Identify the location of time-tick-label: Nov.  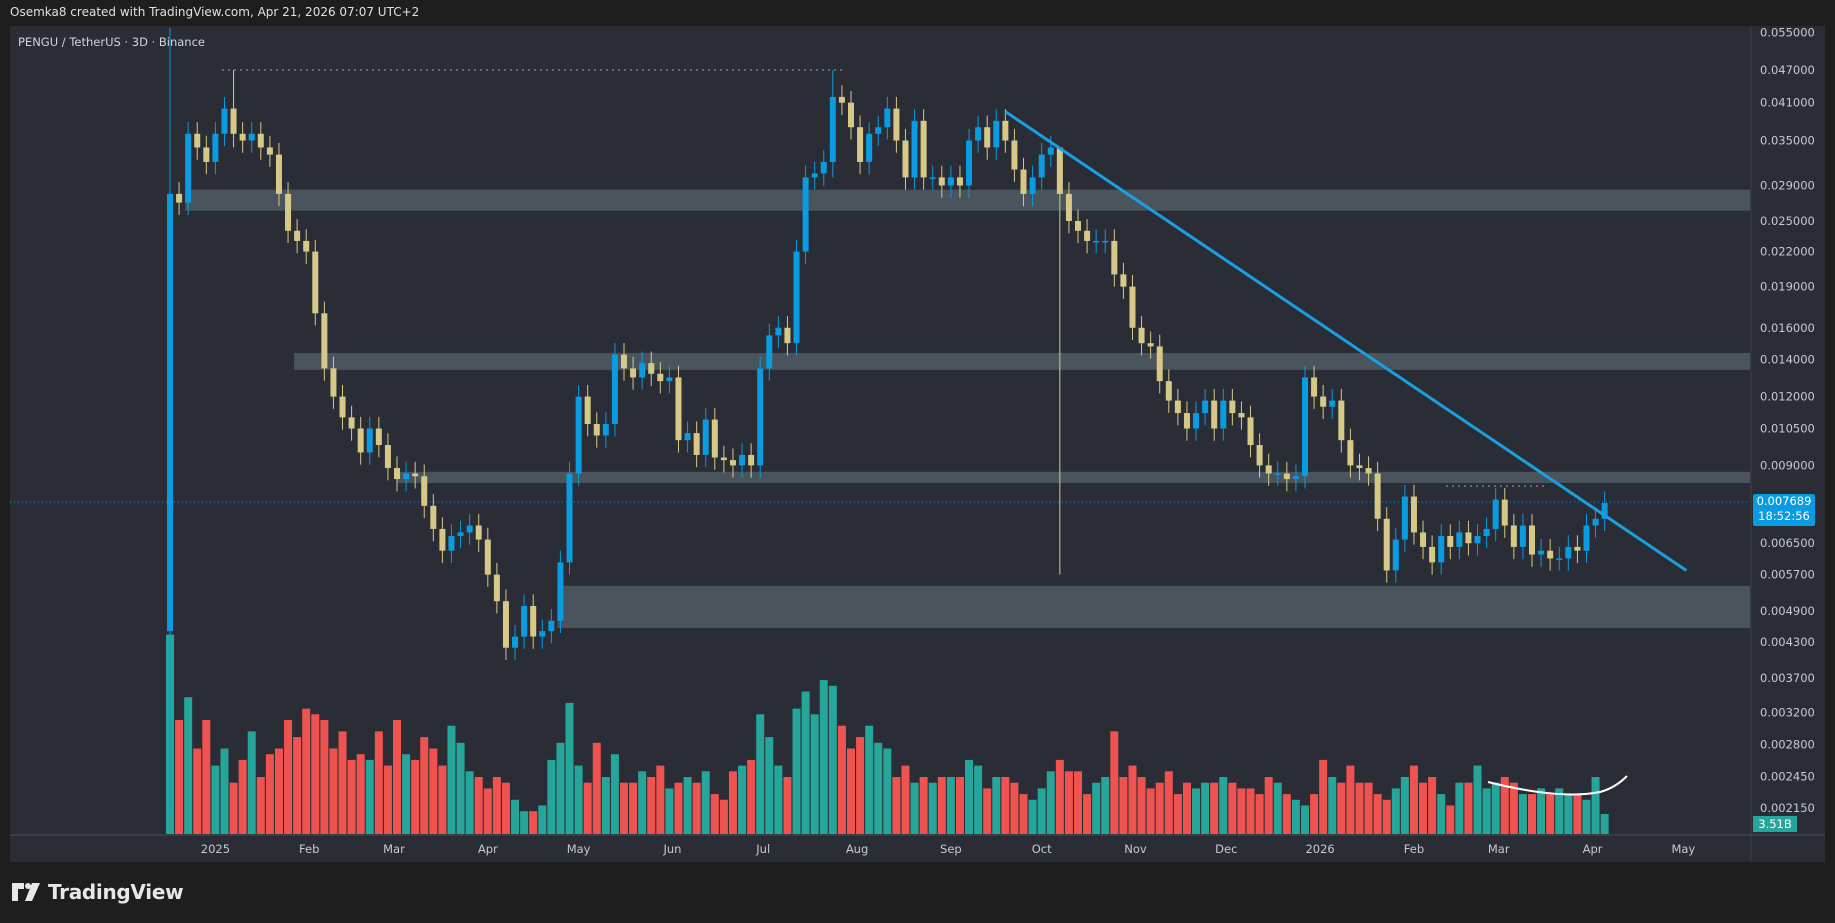
(1135, 849).